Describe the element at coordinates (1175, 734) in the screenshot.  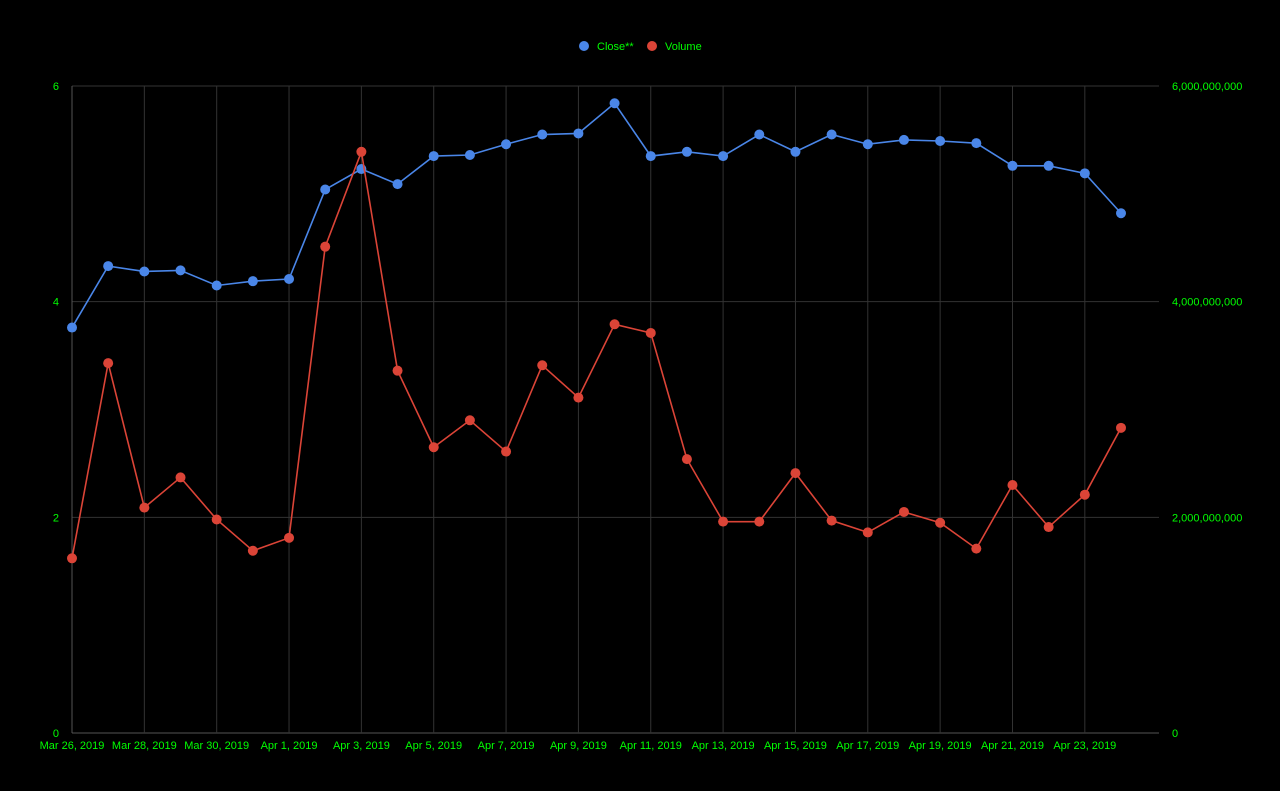
I see `y-right-tick-label: 0` at that location.